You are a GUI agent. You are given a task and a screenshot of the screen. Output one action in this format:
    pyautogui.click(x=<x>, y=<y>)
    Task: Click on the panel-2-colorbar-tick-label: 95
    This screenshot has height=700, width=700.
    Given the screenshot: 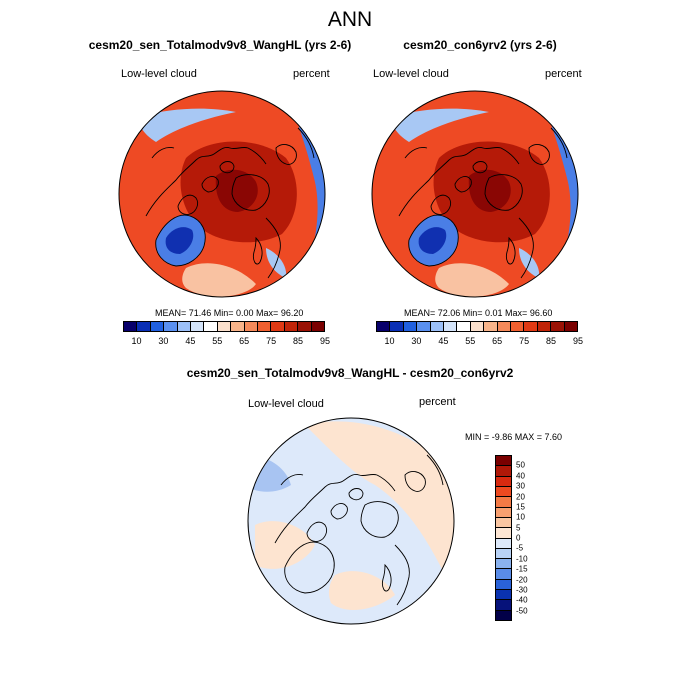 What is the action you would take?
    pyautogui.click(x=578, y=341)
    